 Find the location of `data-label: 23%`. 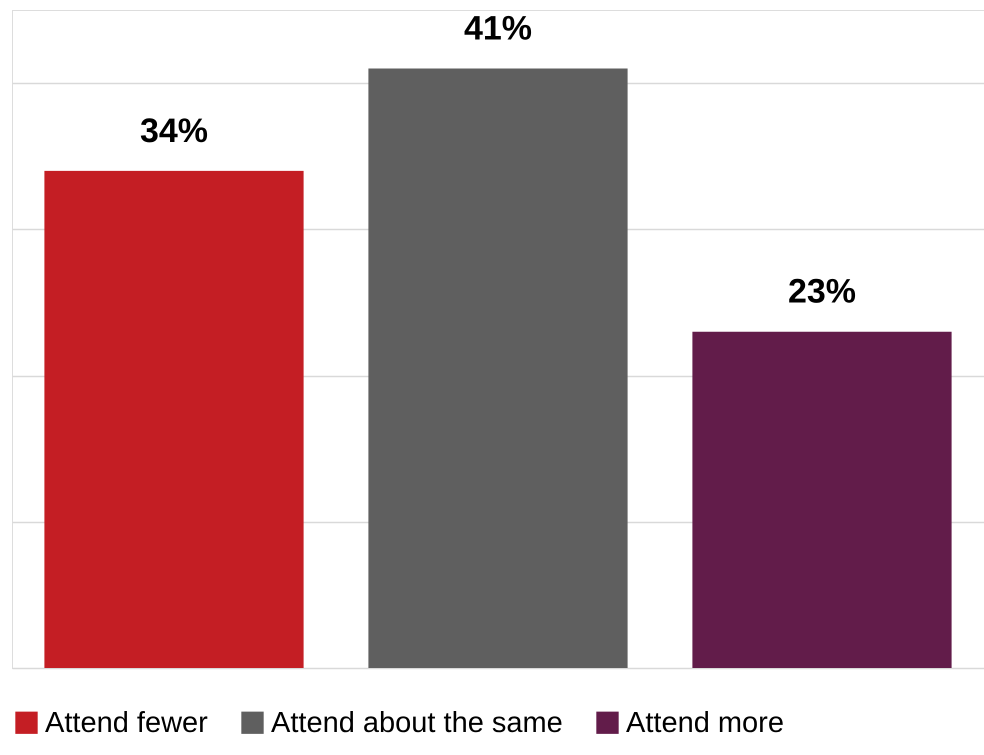

data-label: 23% is located at coordinates (822, 291).